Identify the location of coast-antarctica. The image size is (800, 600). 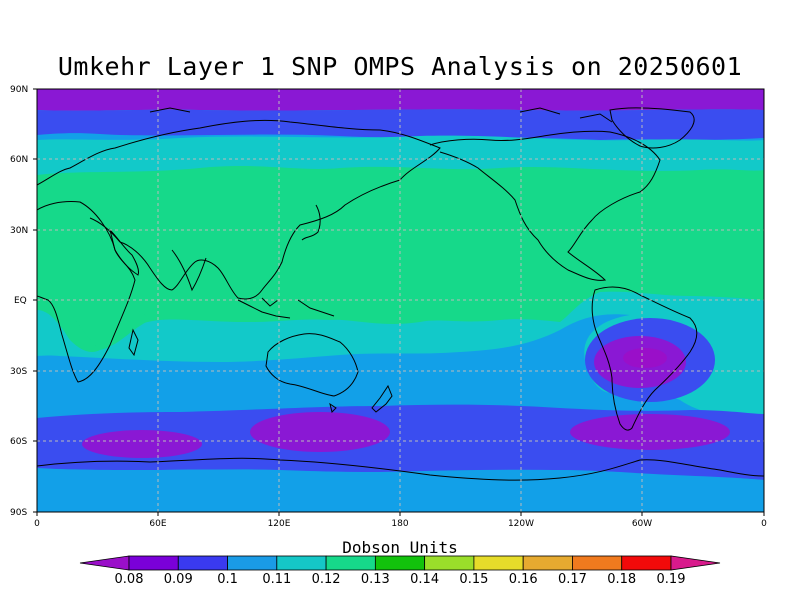
(400, 469).